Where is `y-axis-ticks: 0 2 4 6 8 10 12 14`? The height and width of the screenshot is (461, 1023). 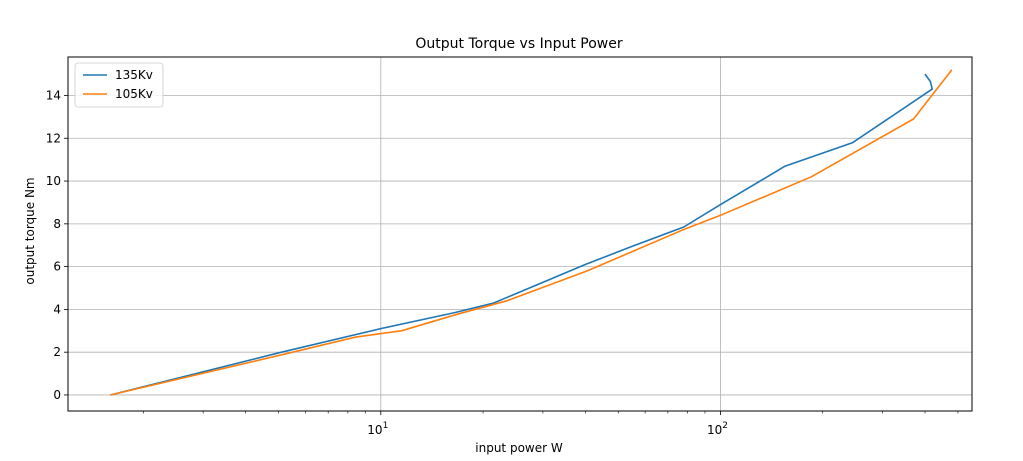 y-axis-ticks: 0 2 4 6 8 10 12 14 is located at coordinates (57, 245).